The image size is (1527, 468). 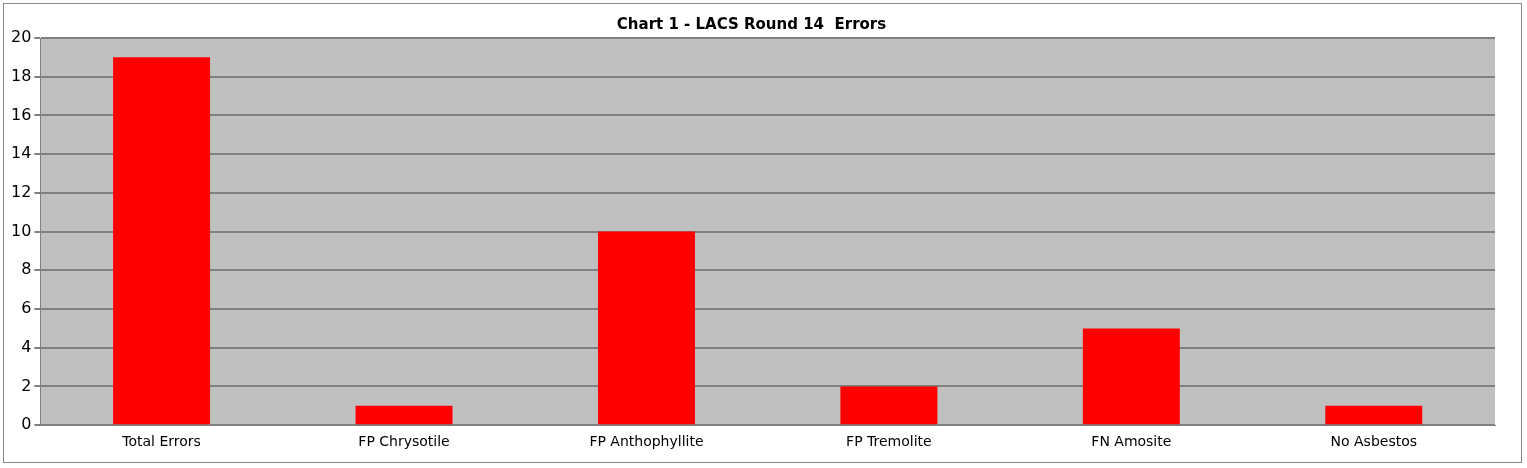 What do you see at coordinates (751, 23) in the screenshot?
I see `chart-title: Chart 1 - LACS Round 14 Errors` at bounding box center [751, 23].